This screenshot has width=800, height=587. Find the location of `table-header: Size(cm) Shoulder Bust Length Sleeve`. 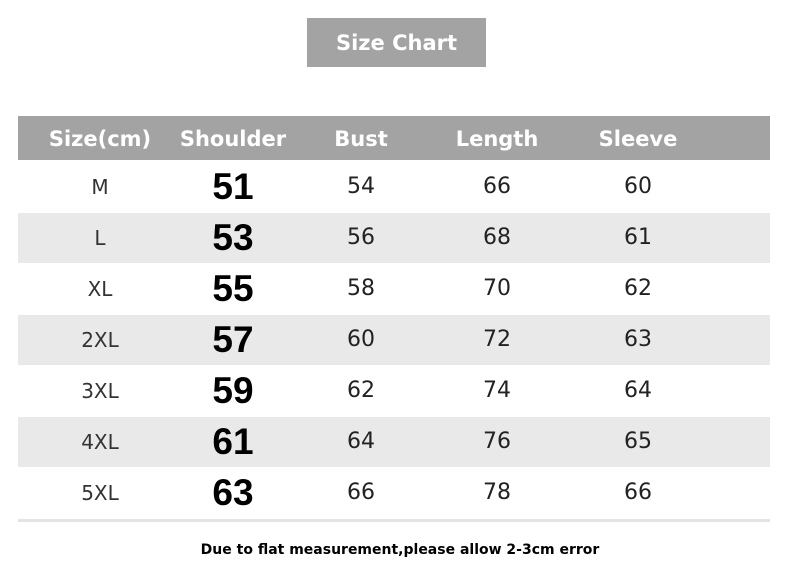

table-header: Size(cm) Shoulder Bust Length Sleeve is located at coordinates (394, 138).